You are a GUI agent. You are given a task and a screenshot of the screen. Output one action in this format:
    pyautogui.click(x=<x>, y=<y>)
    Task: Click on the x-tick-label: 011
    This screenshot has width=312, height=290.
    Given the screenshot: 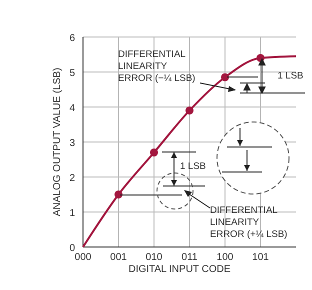 What is the action you would take?
    pyautogui.click(x=190, y=257)
    